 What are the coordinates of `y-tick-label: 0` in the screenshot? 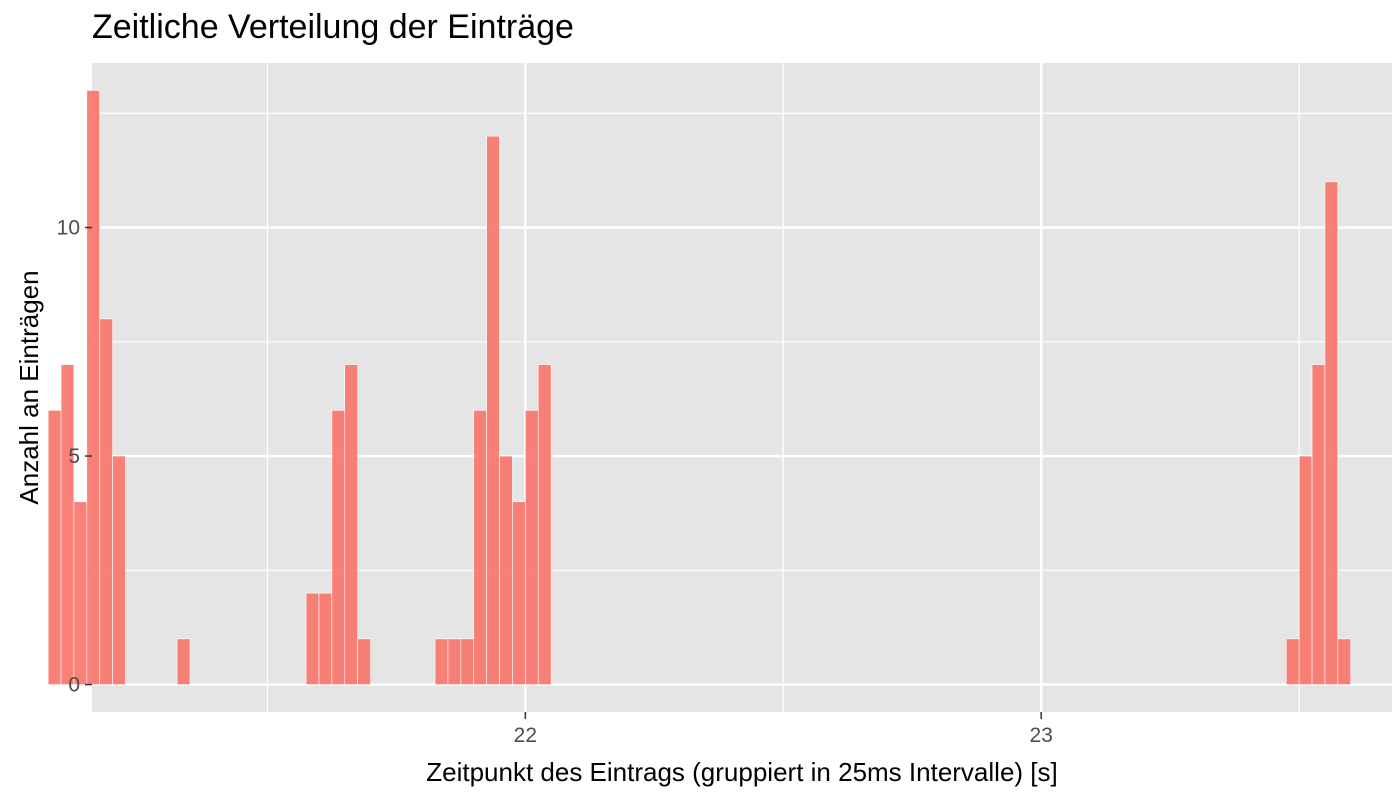 It's located at (74, 685).